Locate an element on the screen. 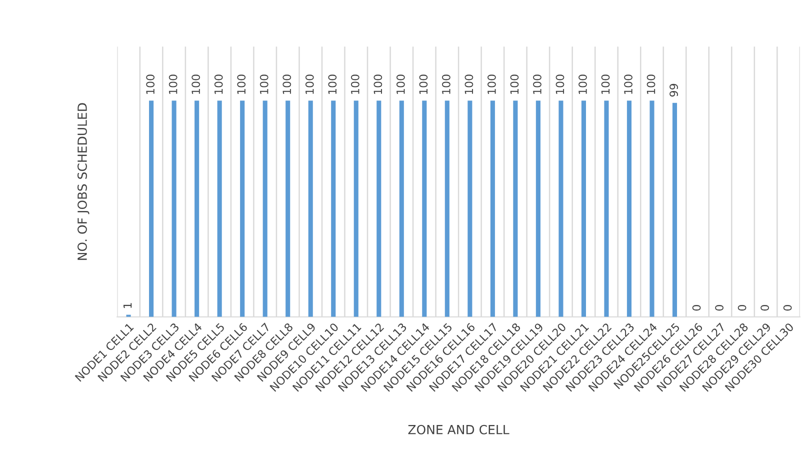 The width and height of the screenshot is (808, 466). y-axis-title: NO. OF JOBS SCHEDULED is located at coordinates (84, 181).